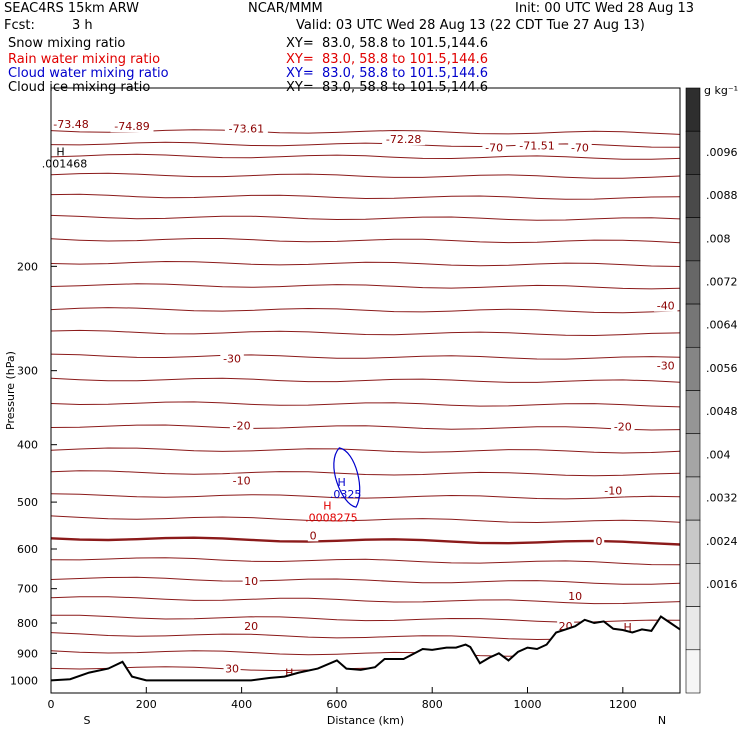 This screenshot has width=740, height=740. Describe the element at coordinates (605, 8) in the screenshot. I see `init-time: Init: 00 UTC Wed 28 Aug 13` at that location.